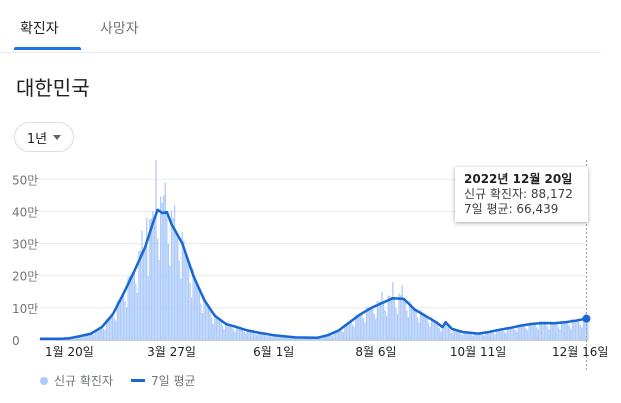 The width and height of the screenshot is (621, 403). I want to click on y-tick-label: 20만, so click(25, 277).